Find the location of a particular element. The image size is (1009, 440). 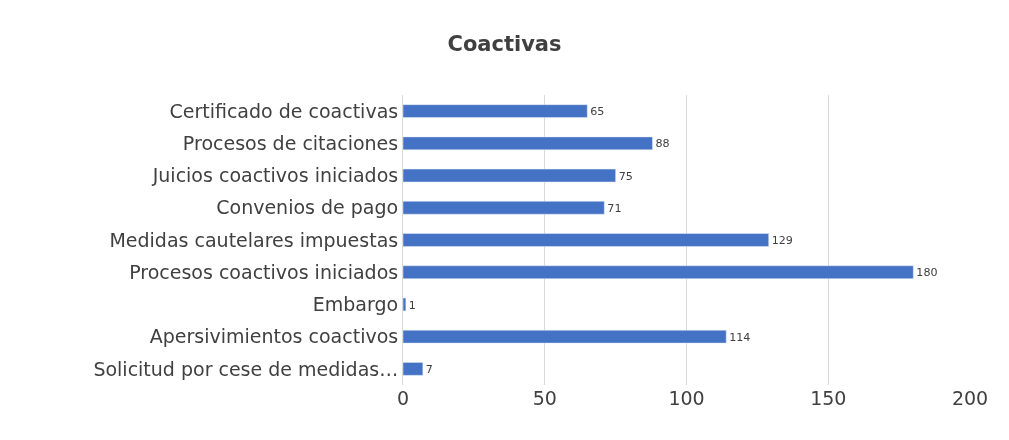

data-label: 71 is located at coordinates (614, 208).